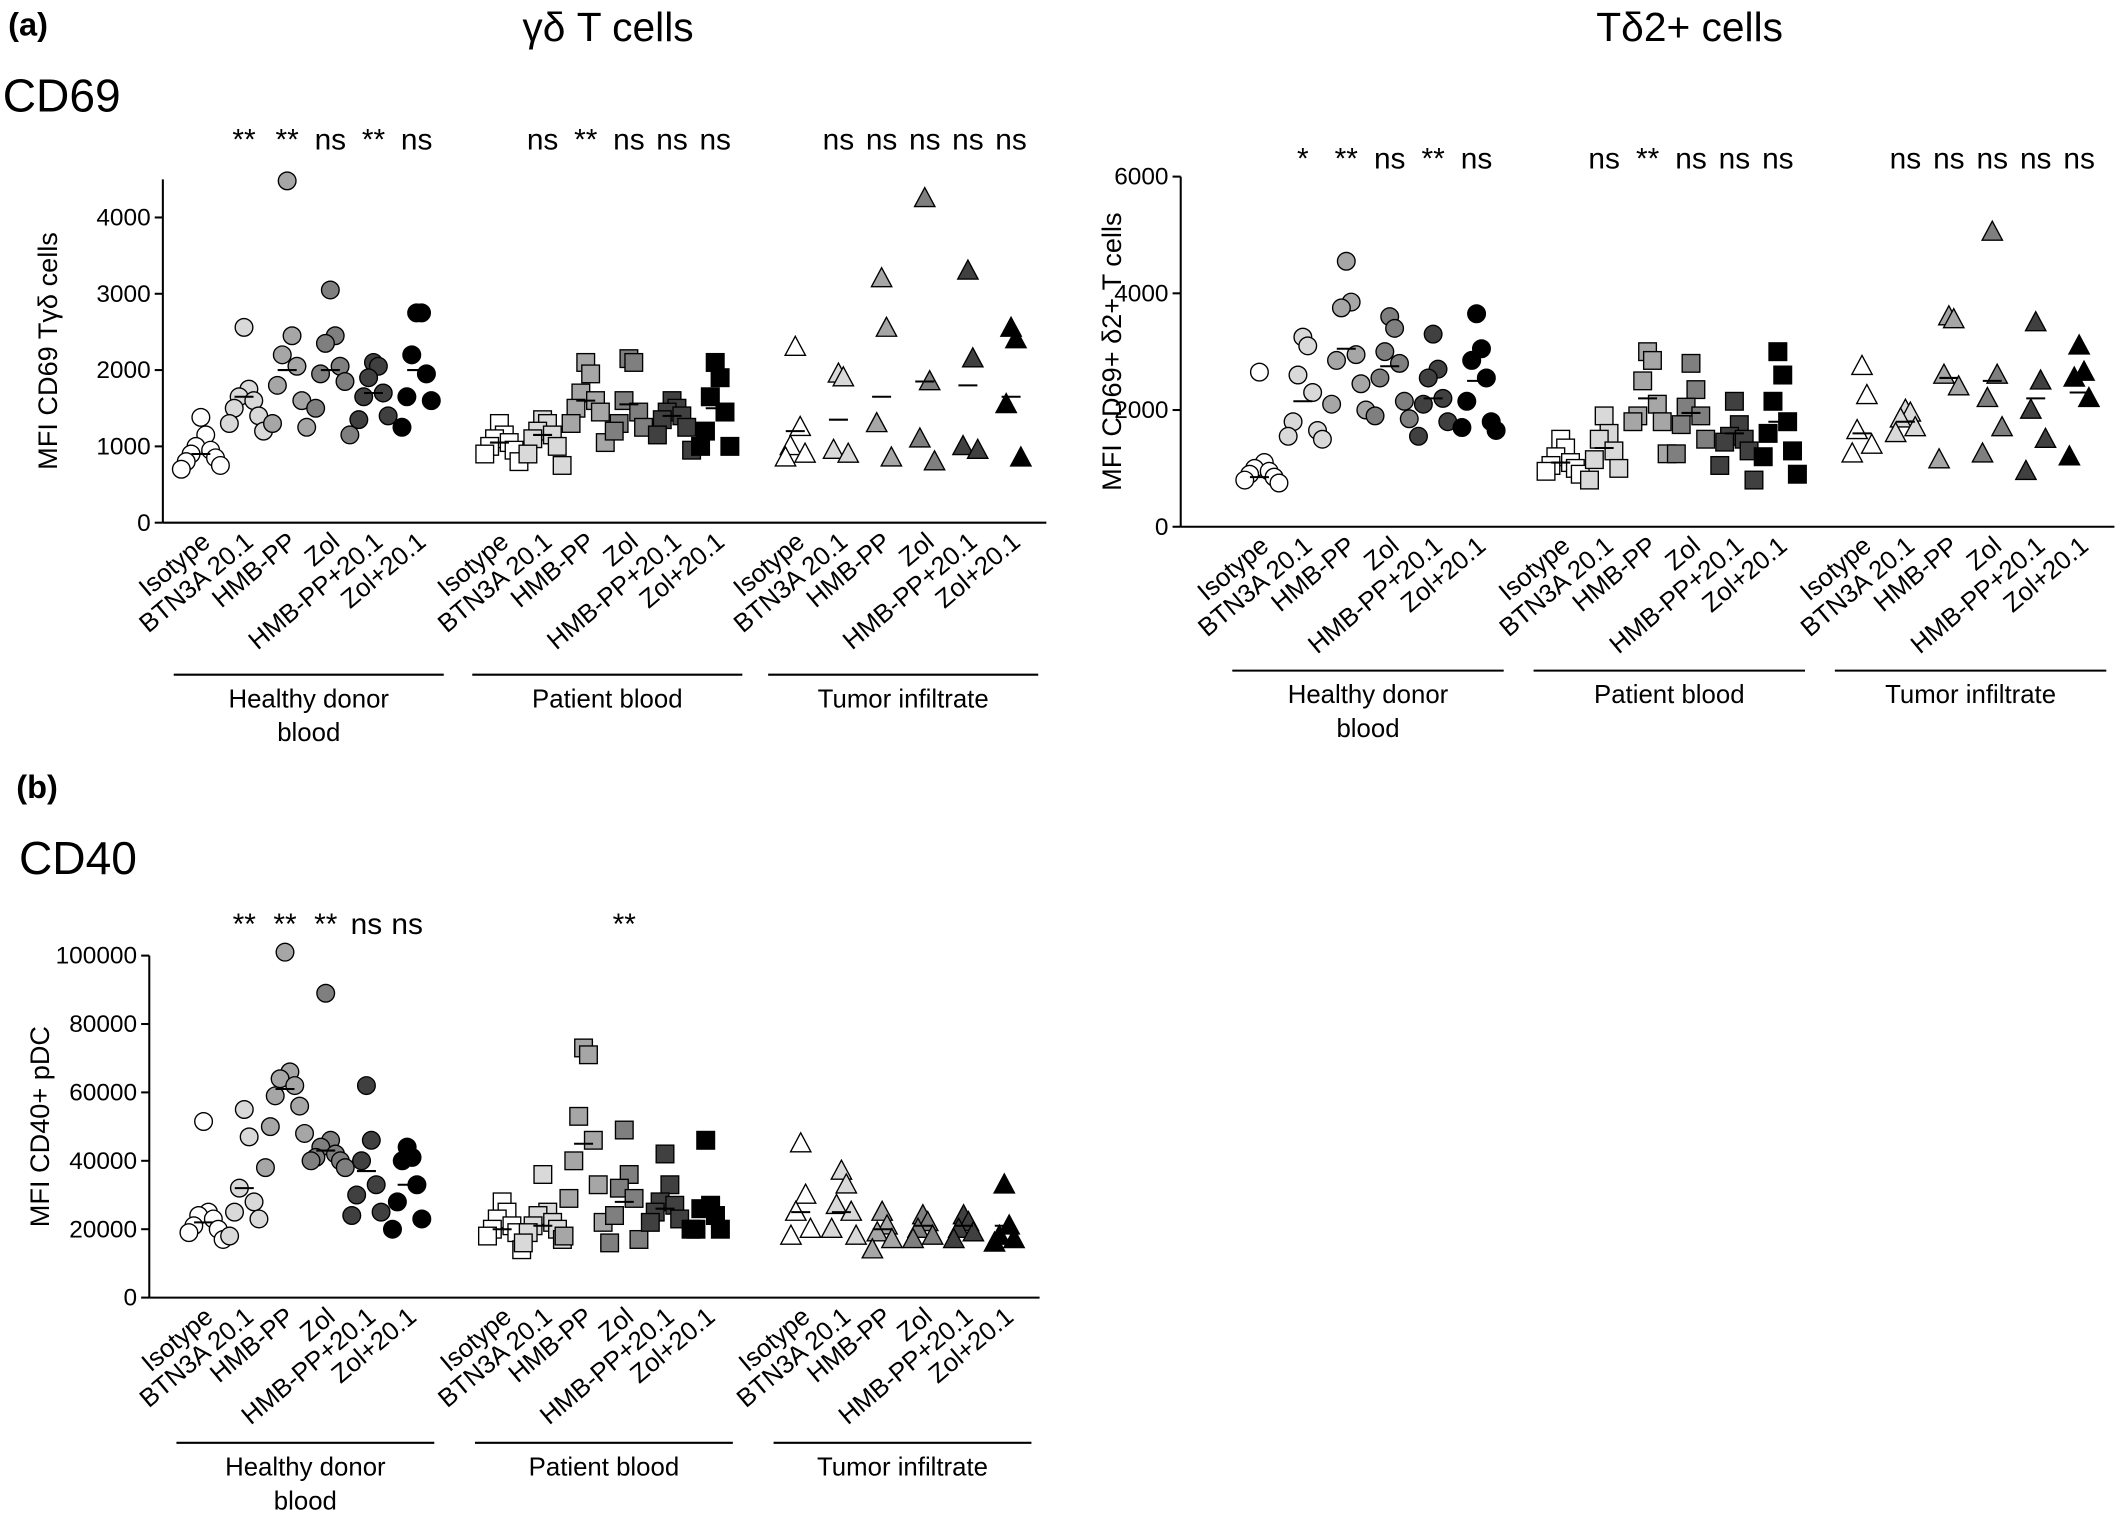  Describe the element at coordinates (123, 218) in the screenshot. I see `y-tick-label: 4000` at that location.